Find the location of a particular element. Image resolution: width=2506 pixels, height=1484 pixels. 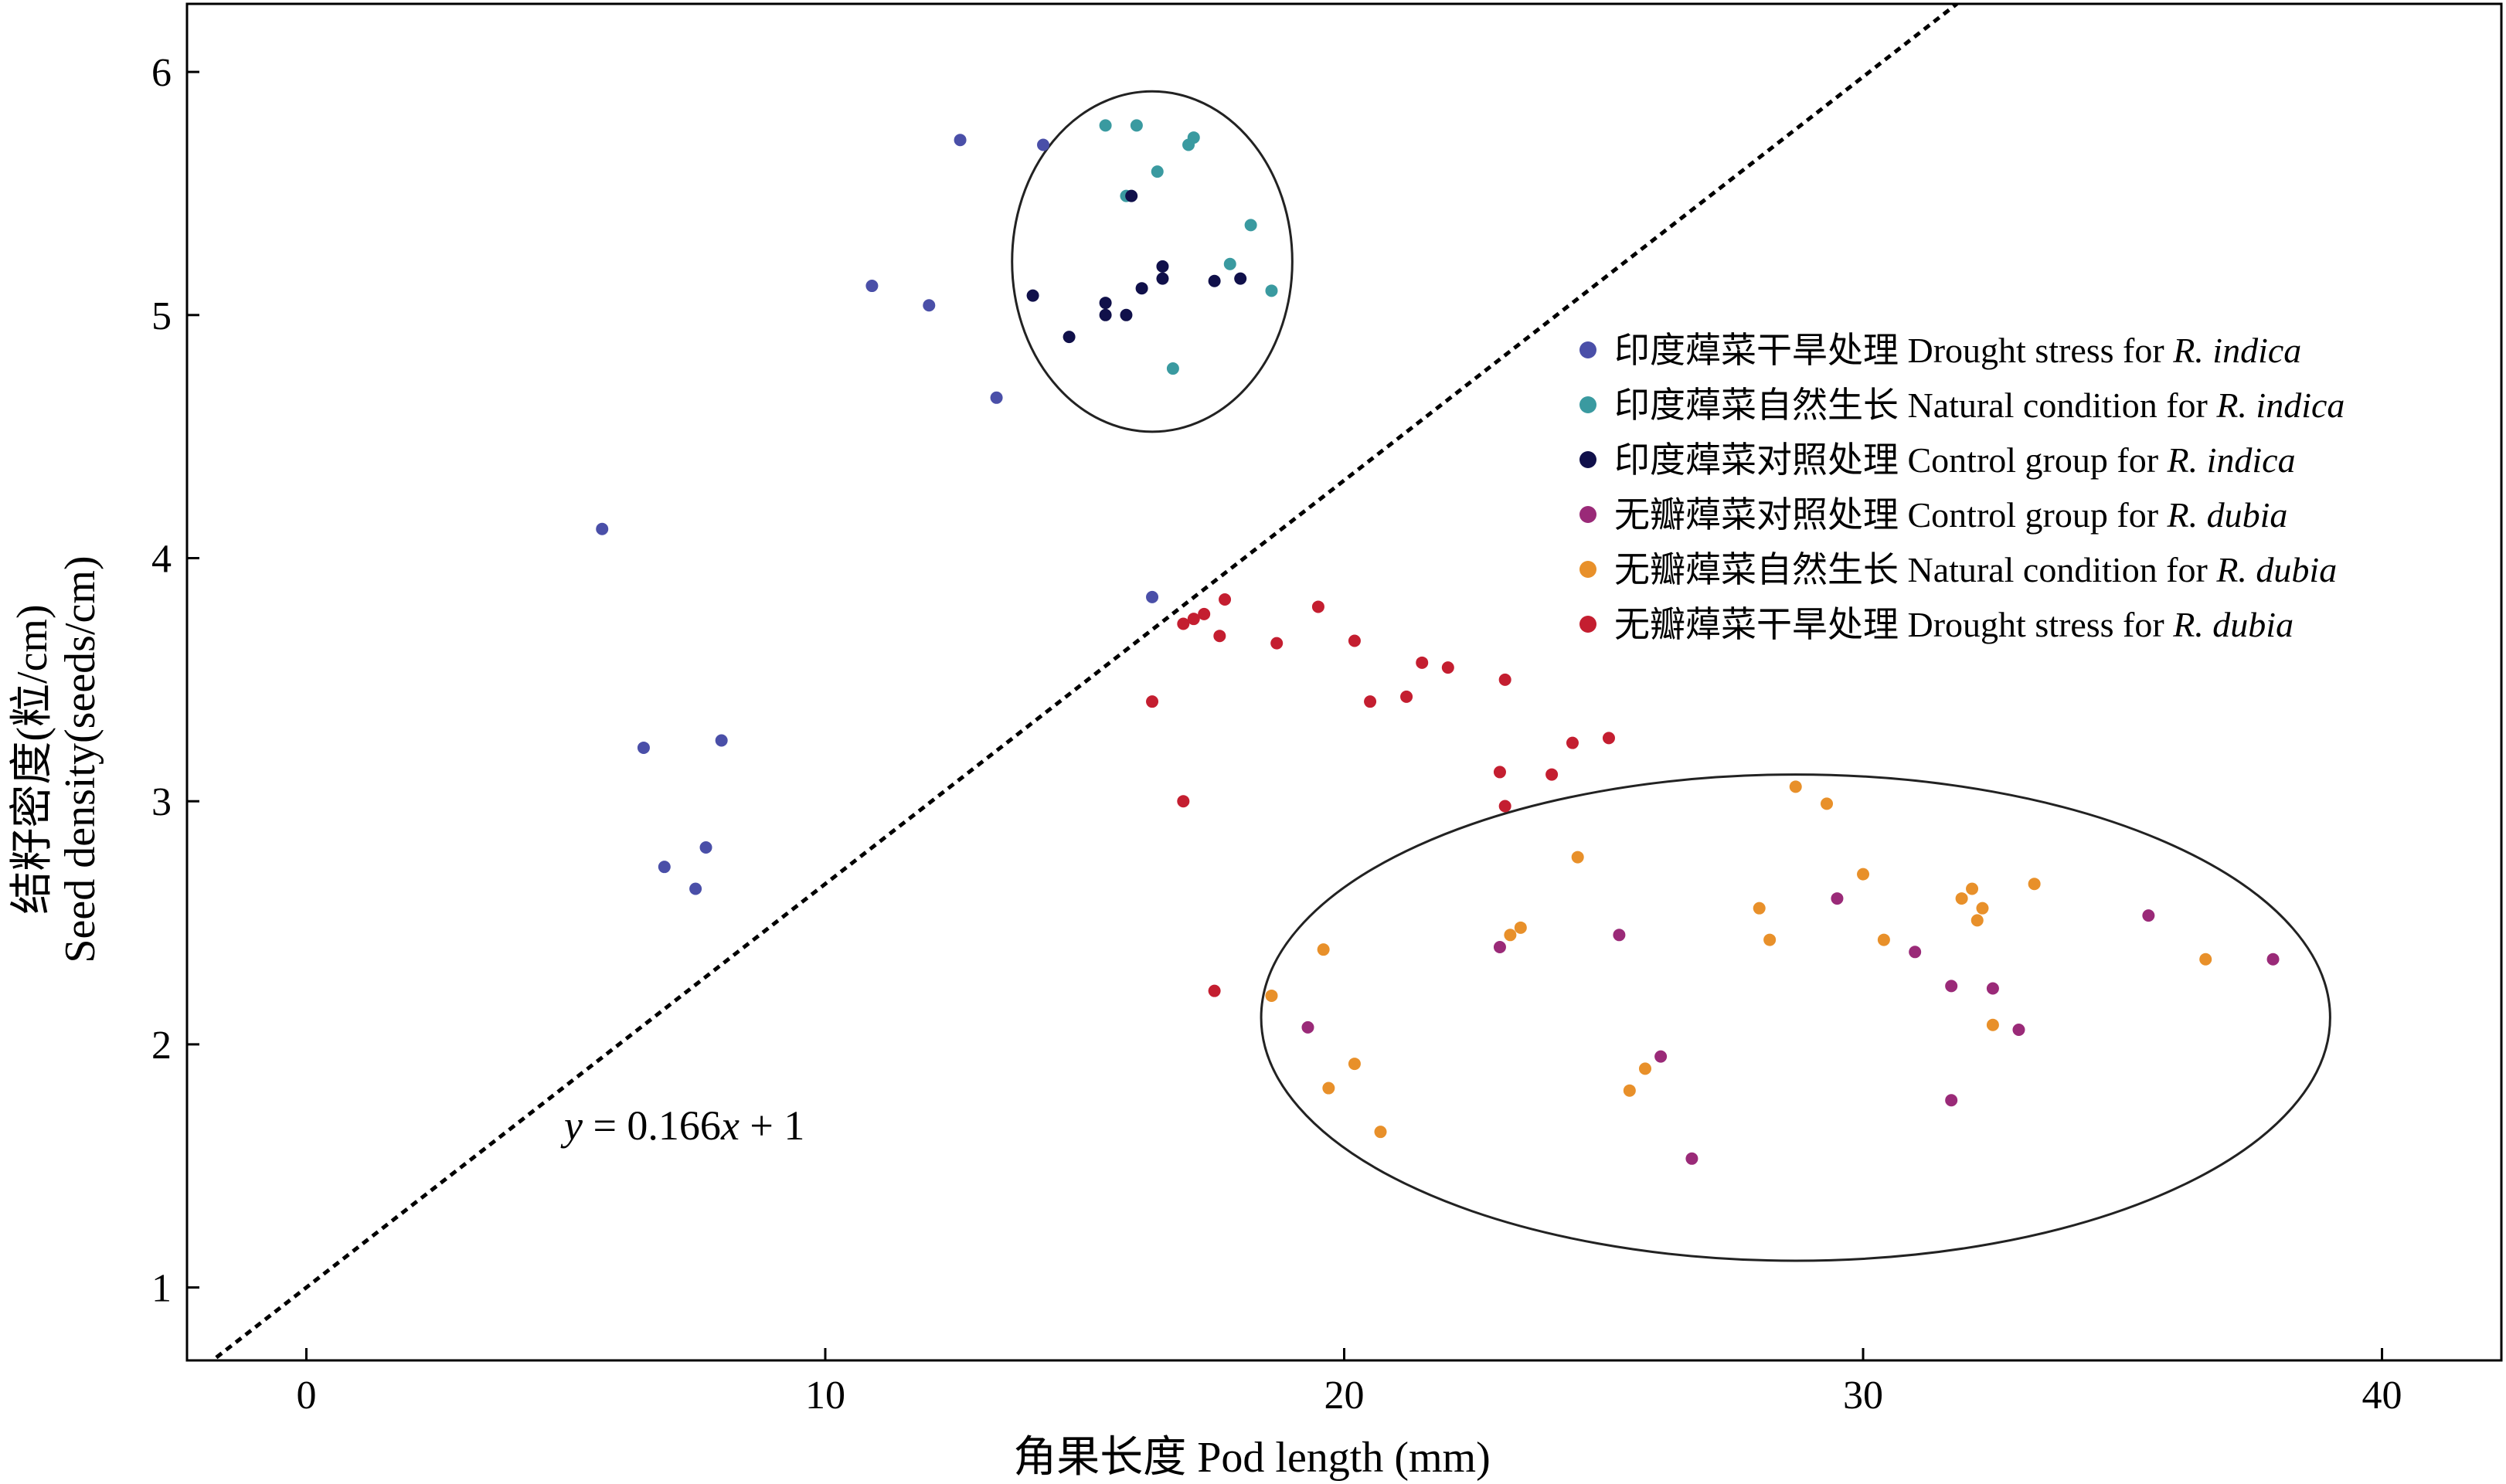

legend-label-1: 印度蔊菜干旱处理 Drought stress for R. indica is located at coordinates (1957, 350).